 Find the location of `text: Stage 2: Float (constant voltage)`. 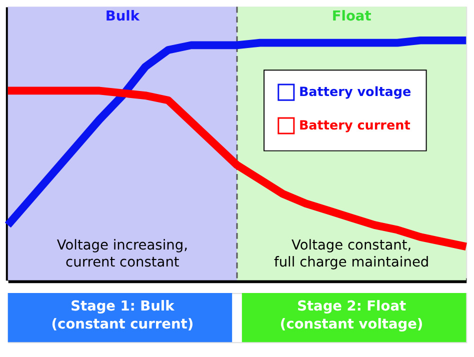

text: Stage 2: Float (constant voltage) is located at coordinates (352, 315).